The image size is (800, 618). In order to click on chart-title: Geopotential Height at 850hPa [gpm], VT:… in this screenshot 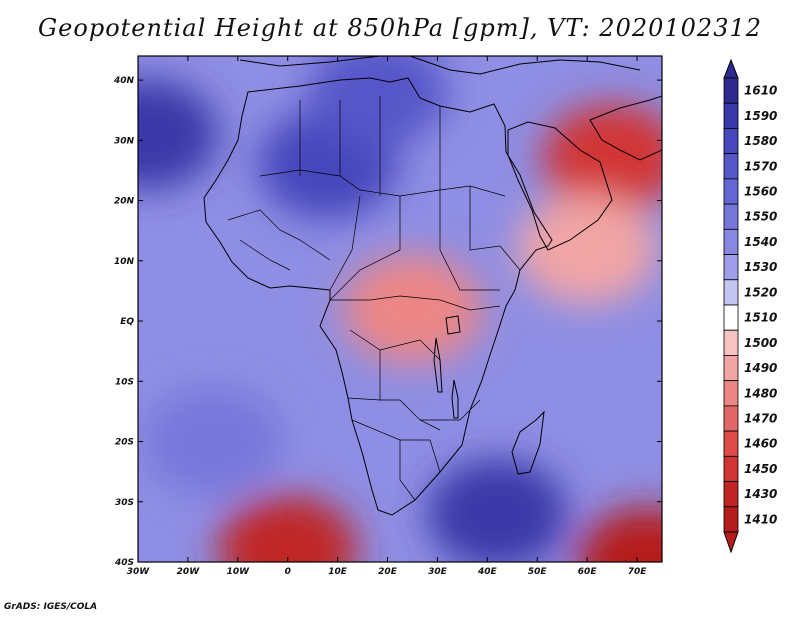, I will do `click(400, 28)`.